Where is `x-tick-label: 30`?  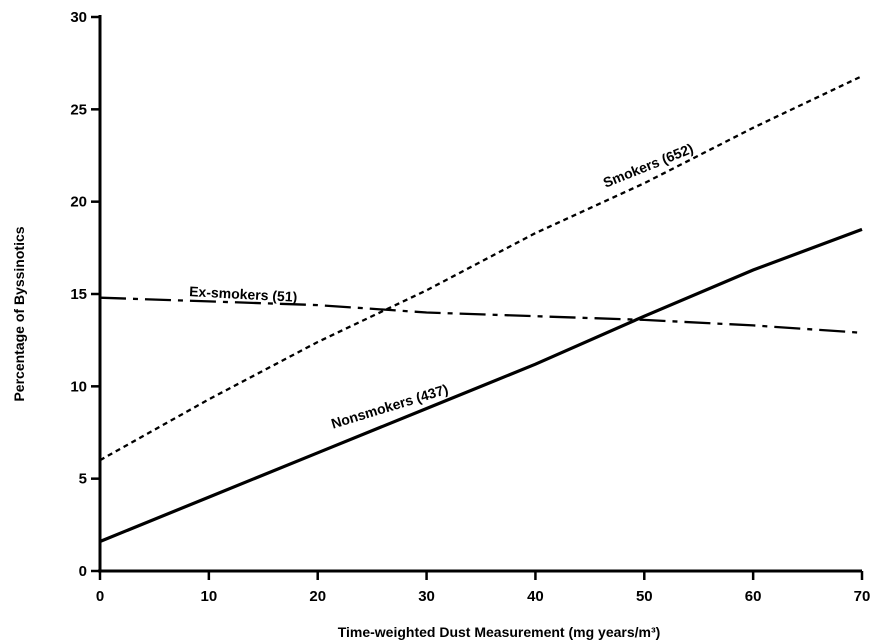
x-tick-label: 30 is located at coordinates (426, 596).